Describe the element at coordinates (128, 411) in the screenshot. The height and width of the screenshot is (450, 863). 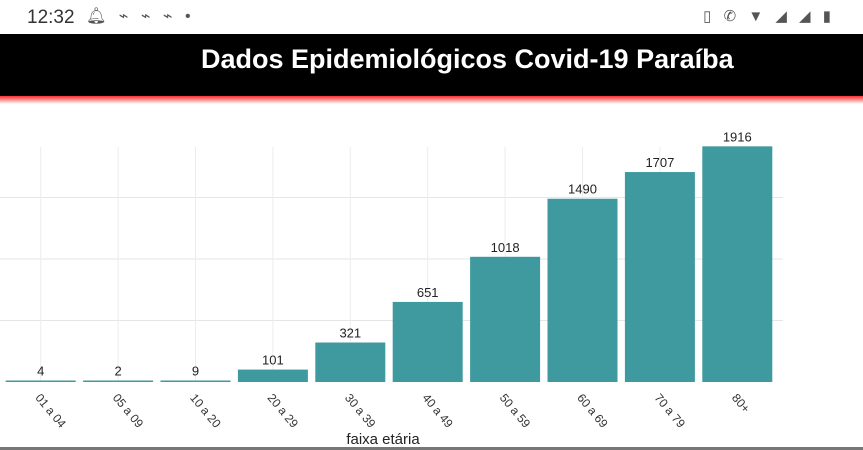
I see `x-tick-label: 05 a 09` at that location.